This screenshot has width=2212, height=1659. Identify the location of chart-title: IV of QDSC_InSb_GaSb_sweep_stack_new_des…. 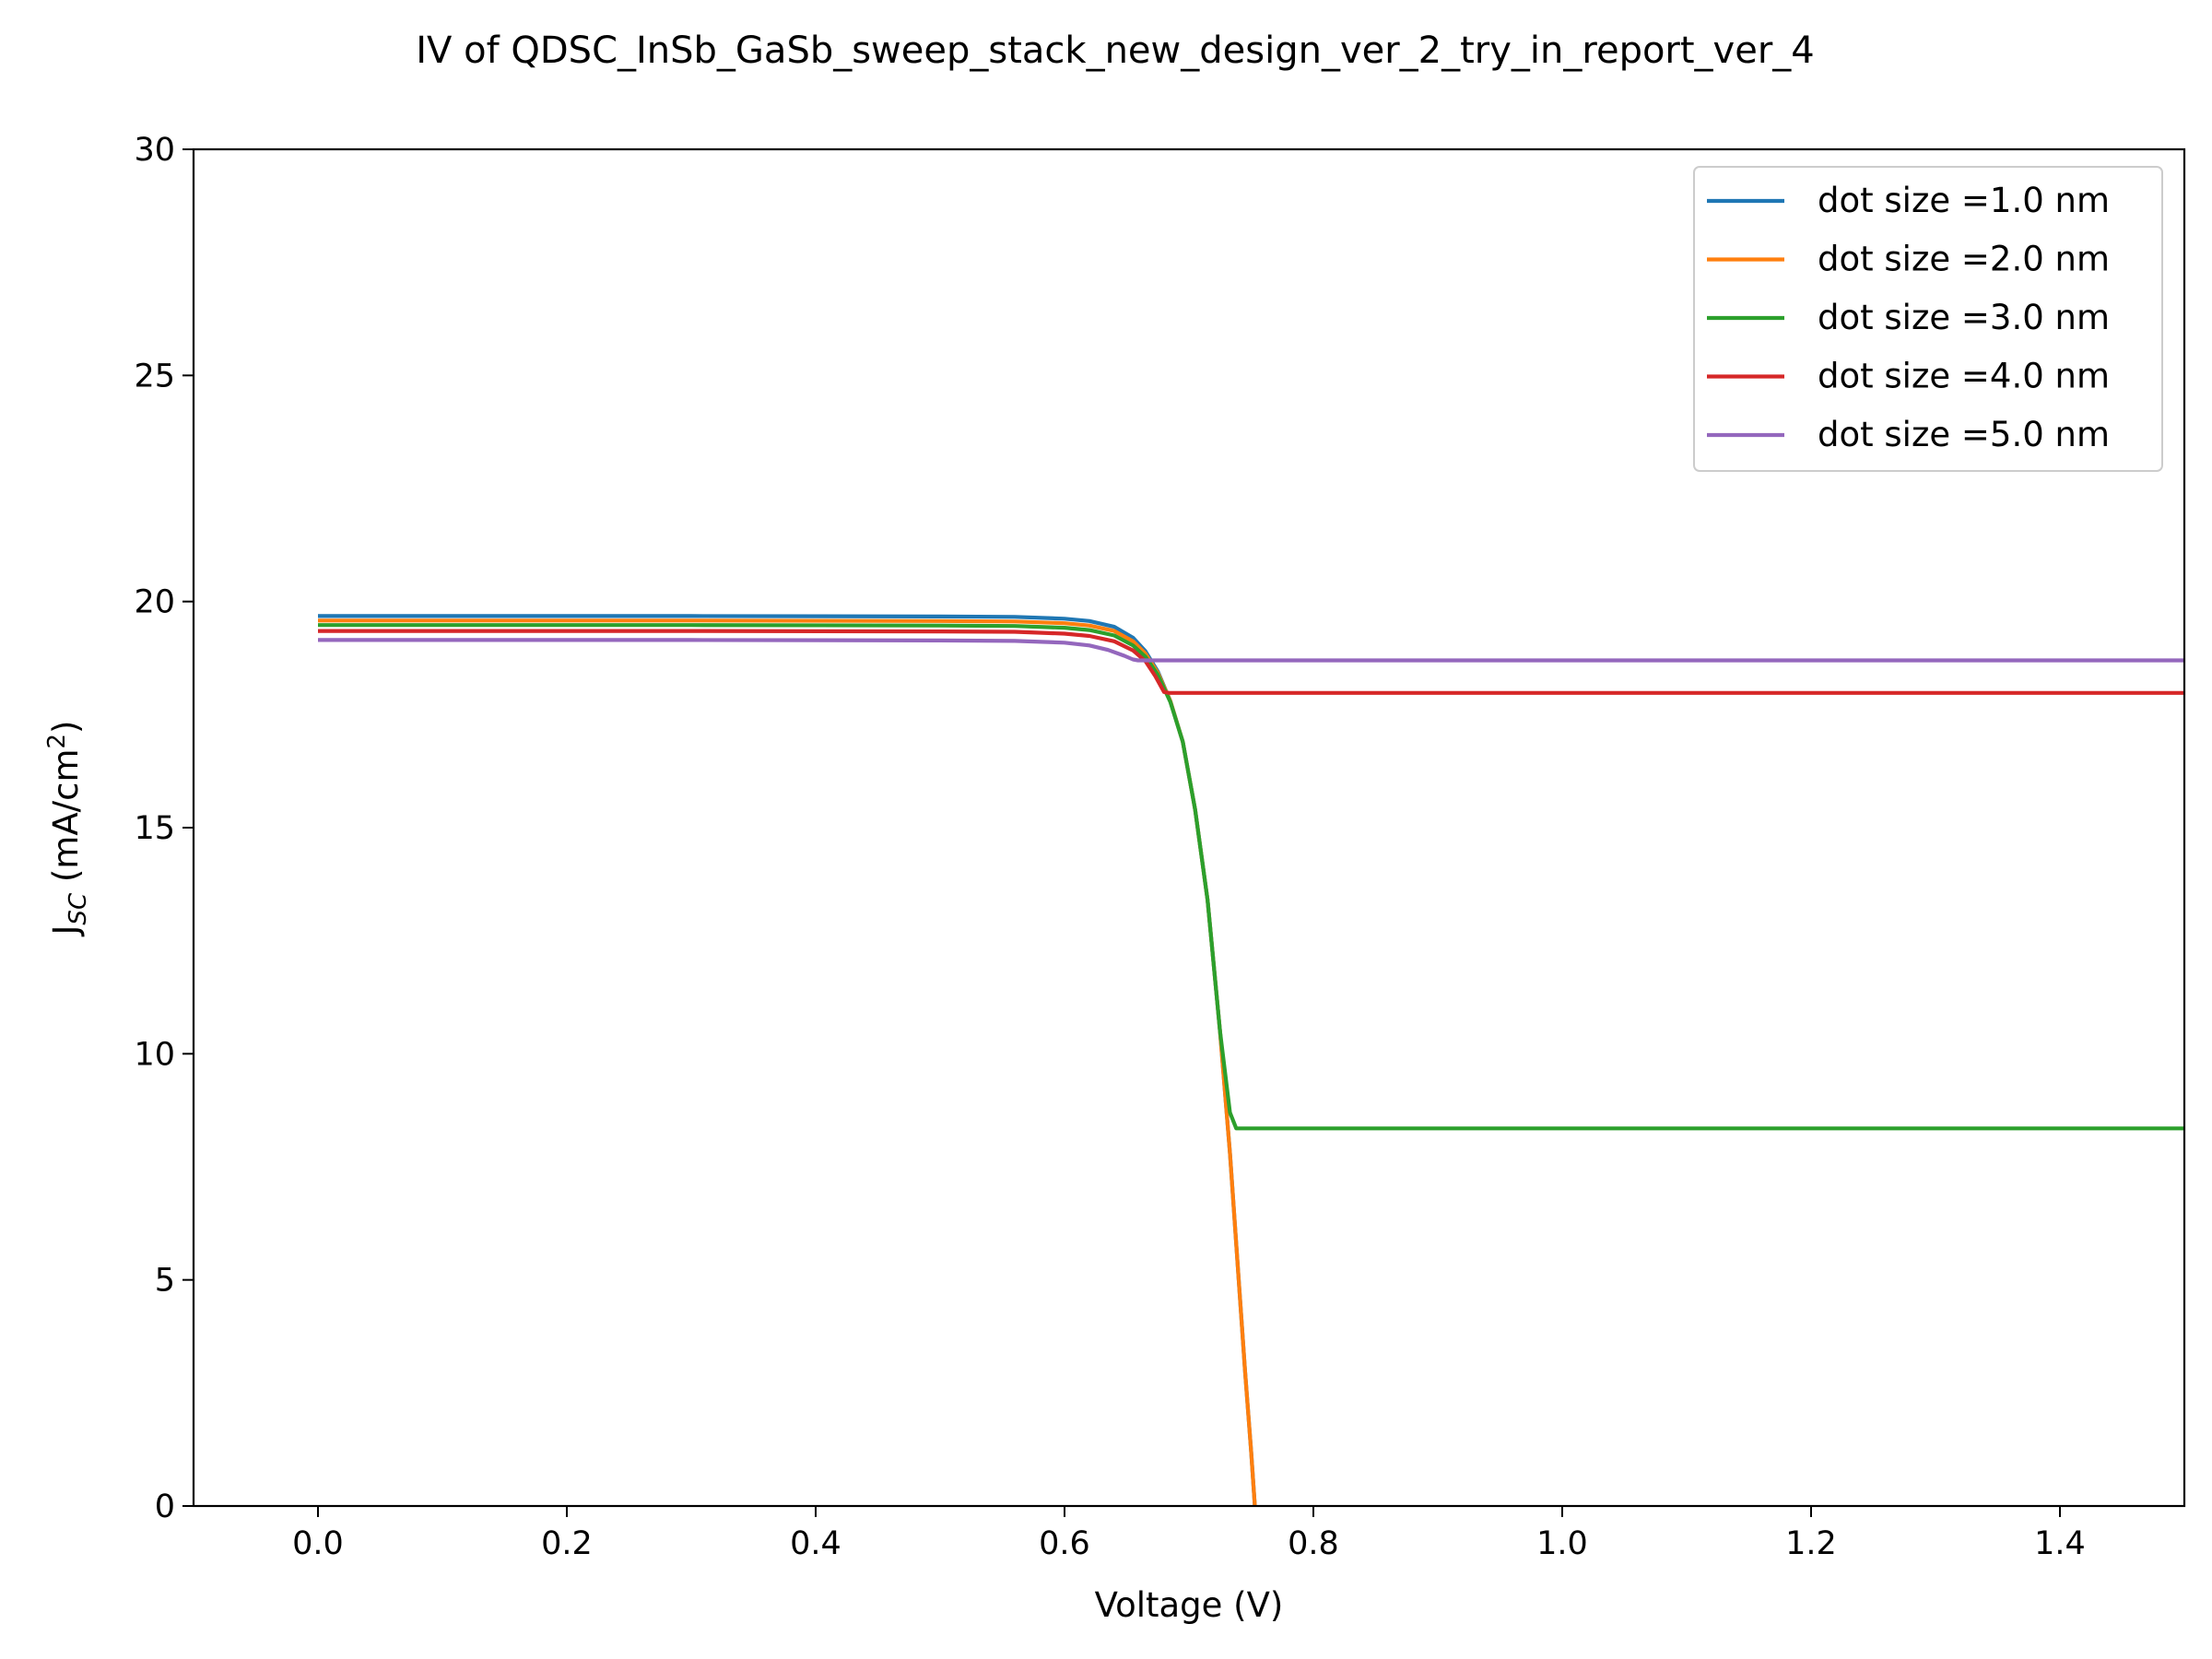
(1115, 50).